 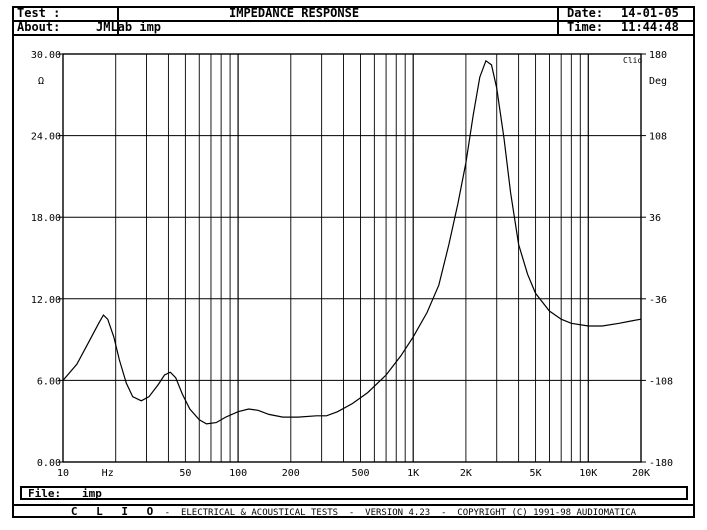 What do you see at coordinates (115, 511) in the screenshot?
I see `footer-brand: C L I O` at bounding box center [115, 511].